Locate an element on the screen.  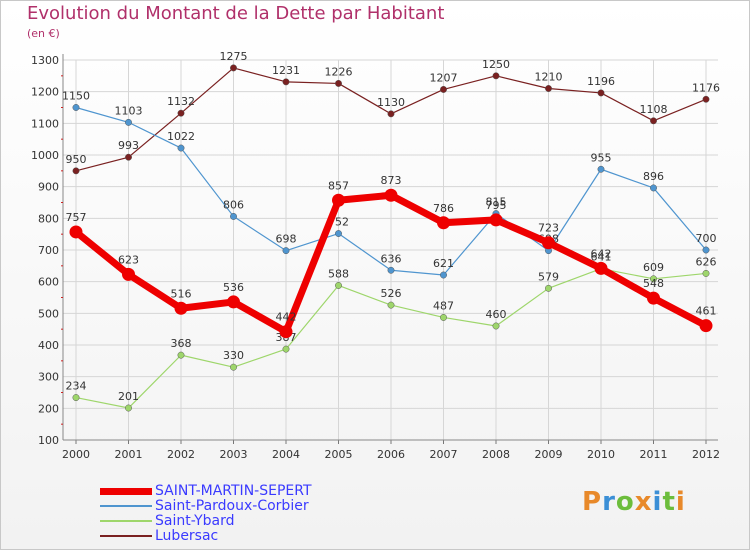
data-label: 700 is located at coordinates (706, 238).